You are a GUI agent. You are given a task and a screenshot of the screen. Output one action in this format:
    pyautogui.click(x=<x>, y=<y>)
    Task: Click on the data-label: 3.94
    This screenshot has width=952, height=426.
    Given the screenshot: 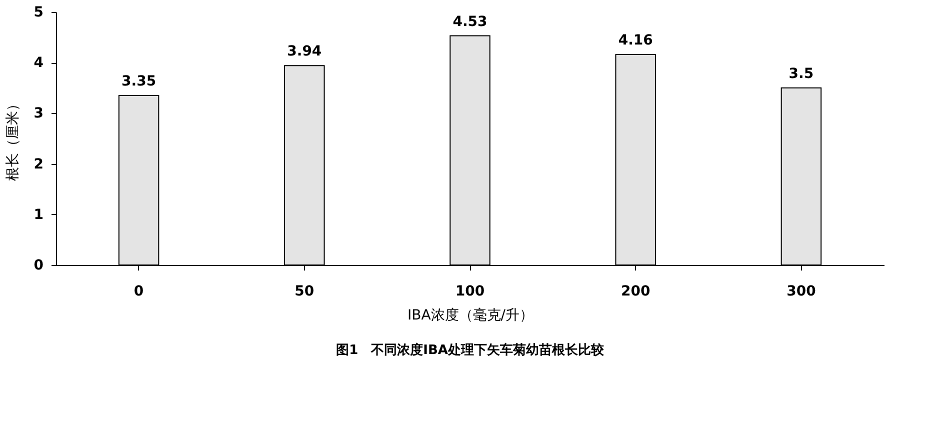 What is the action you would take?
    pyautogui.click(x=304, y=52)
    